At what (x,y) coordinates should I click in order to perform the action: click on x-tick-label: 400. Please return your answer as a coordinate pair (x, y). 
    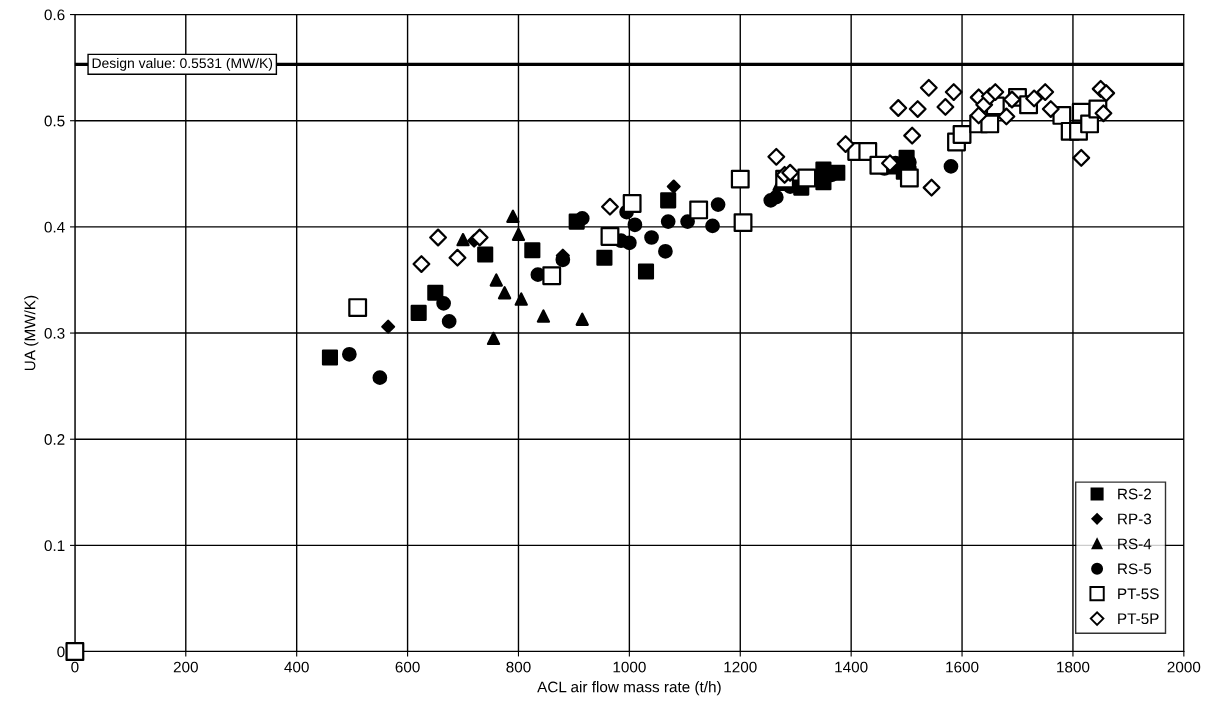
    Looking at the image, I should click on (296, 667).